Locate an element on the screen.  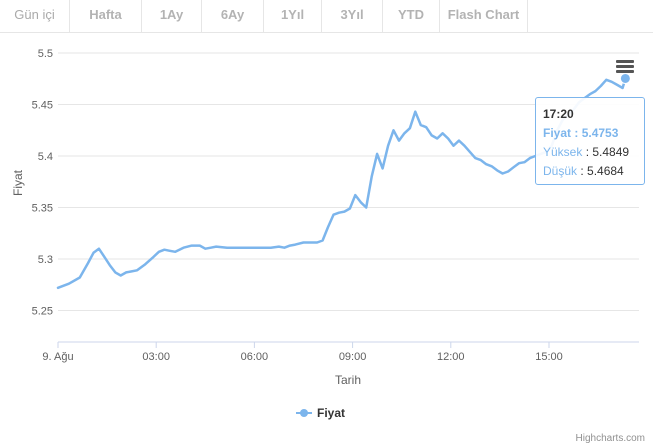
tab-1-month: 1Ay is located at coordinates (172, 16).